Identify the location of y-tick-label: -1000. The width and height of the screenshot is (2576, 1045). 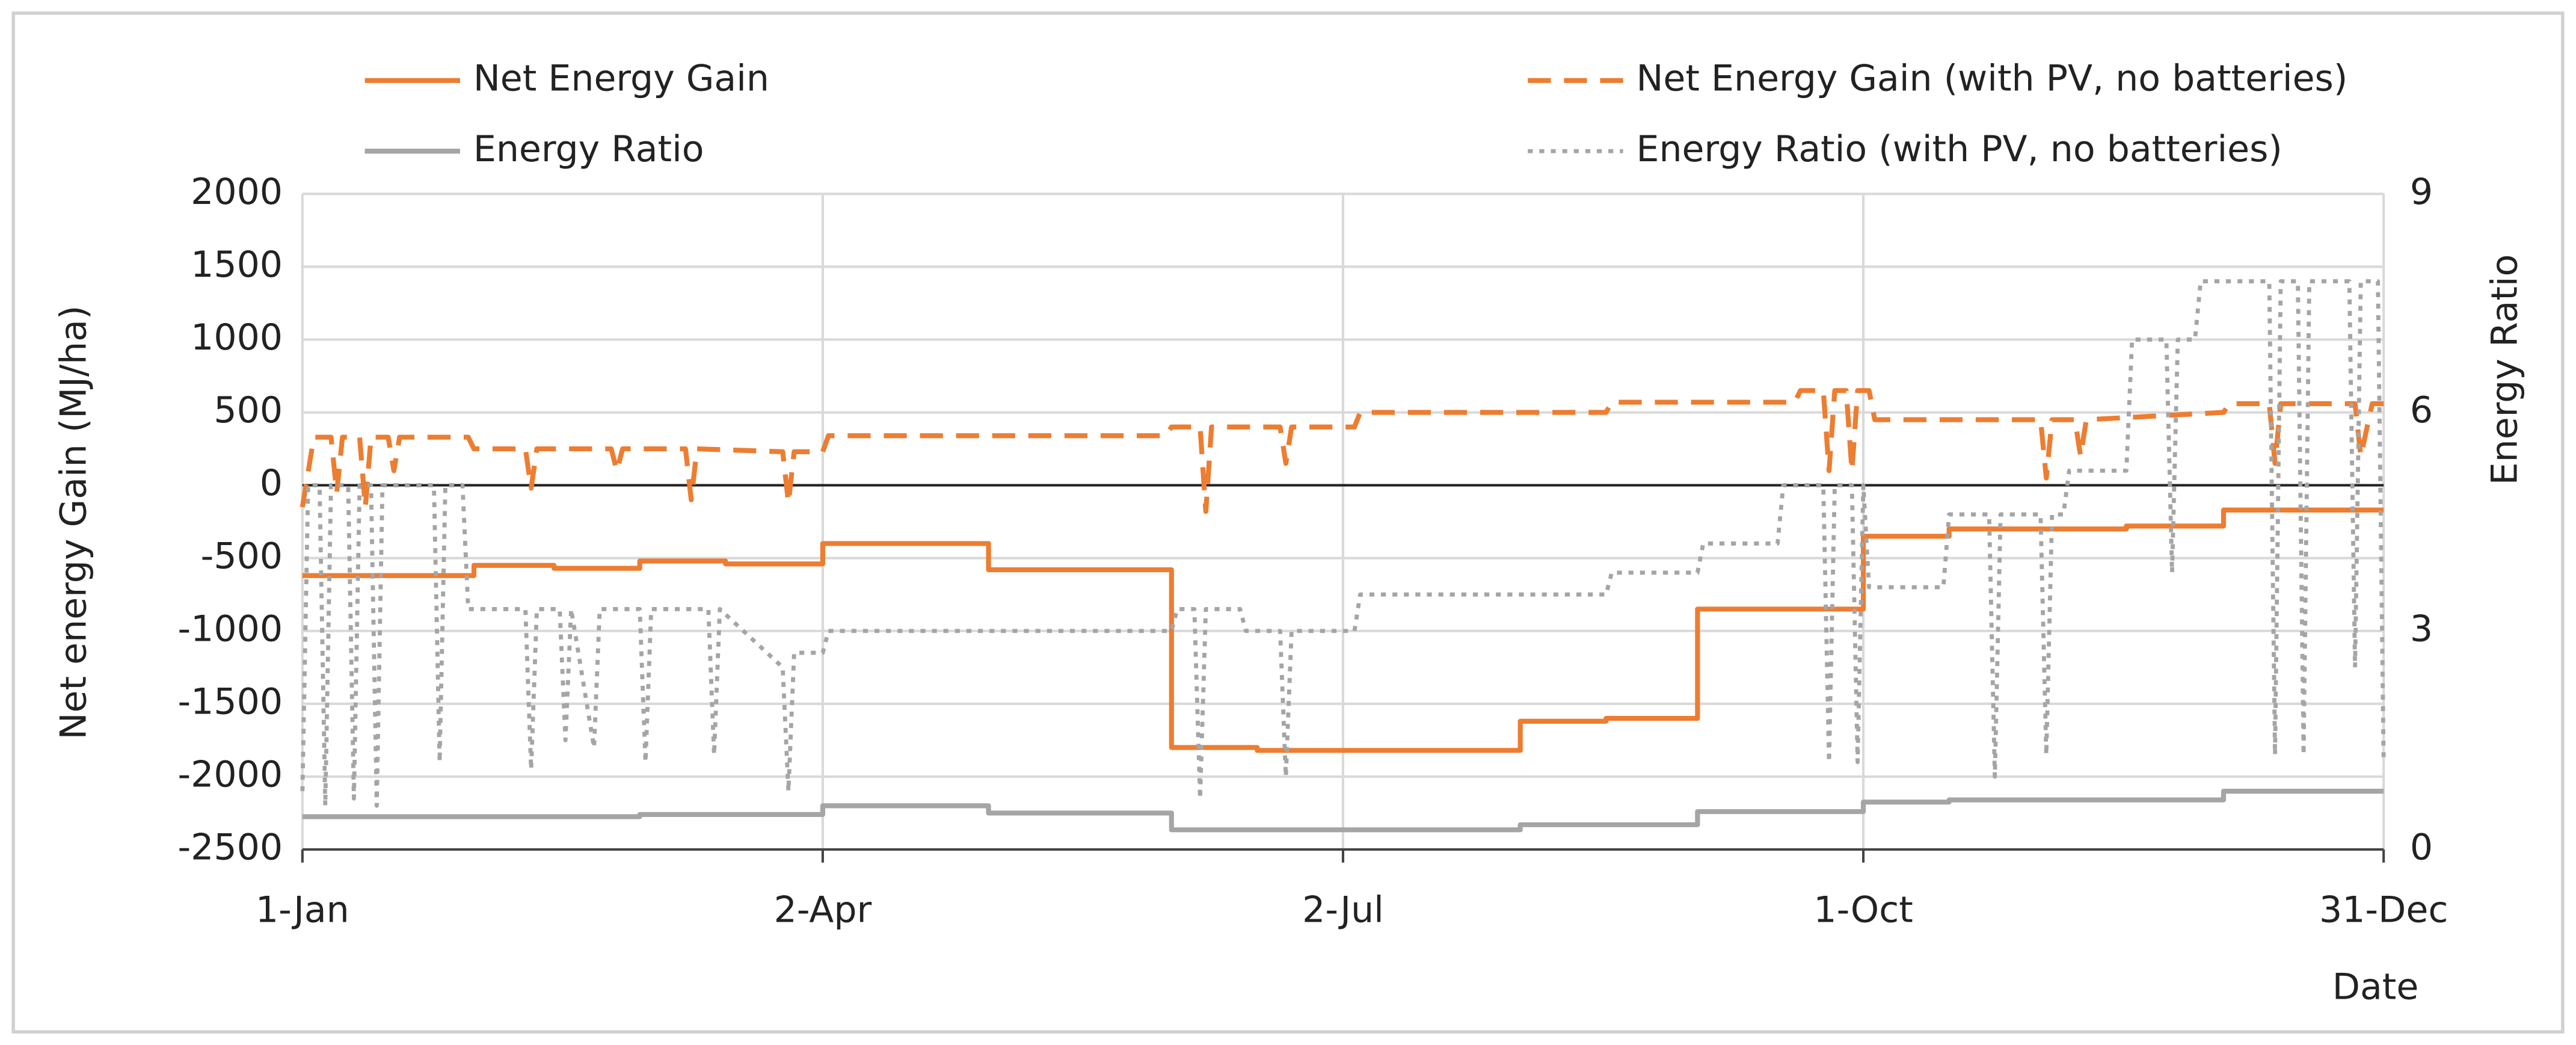
(230, 629).